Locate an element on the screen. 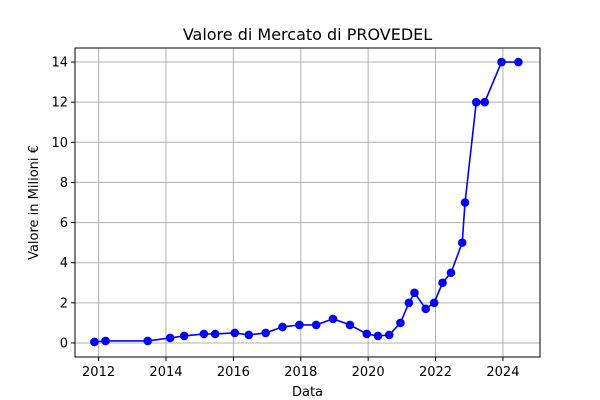  x-tick-label: 2022 is located at coordinates (435, 372).